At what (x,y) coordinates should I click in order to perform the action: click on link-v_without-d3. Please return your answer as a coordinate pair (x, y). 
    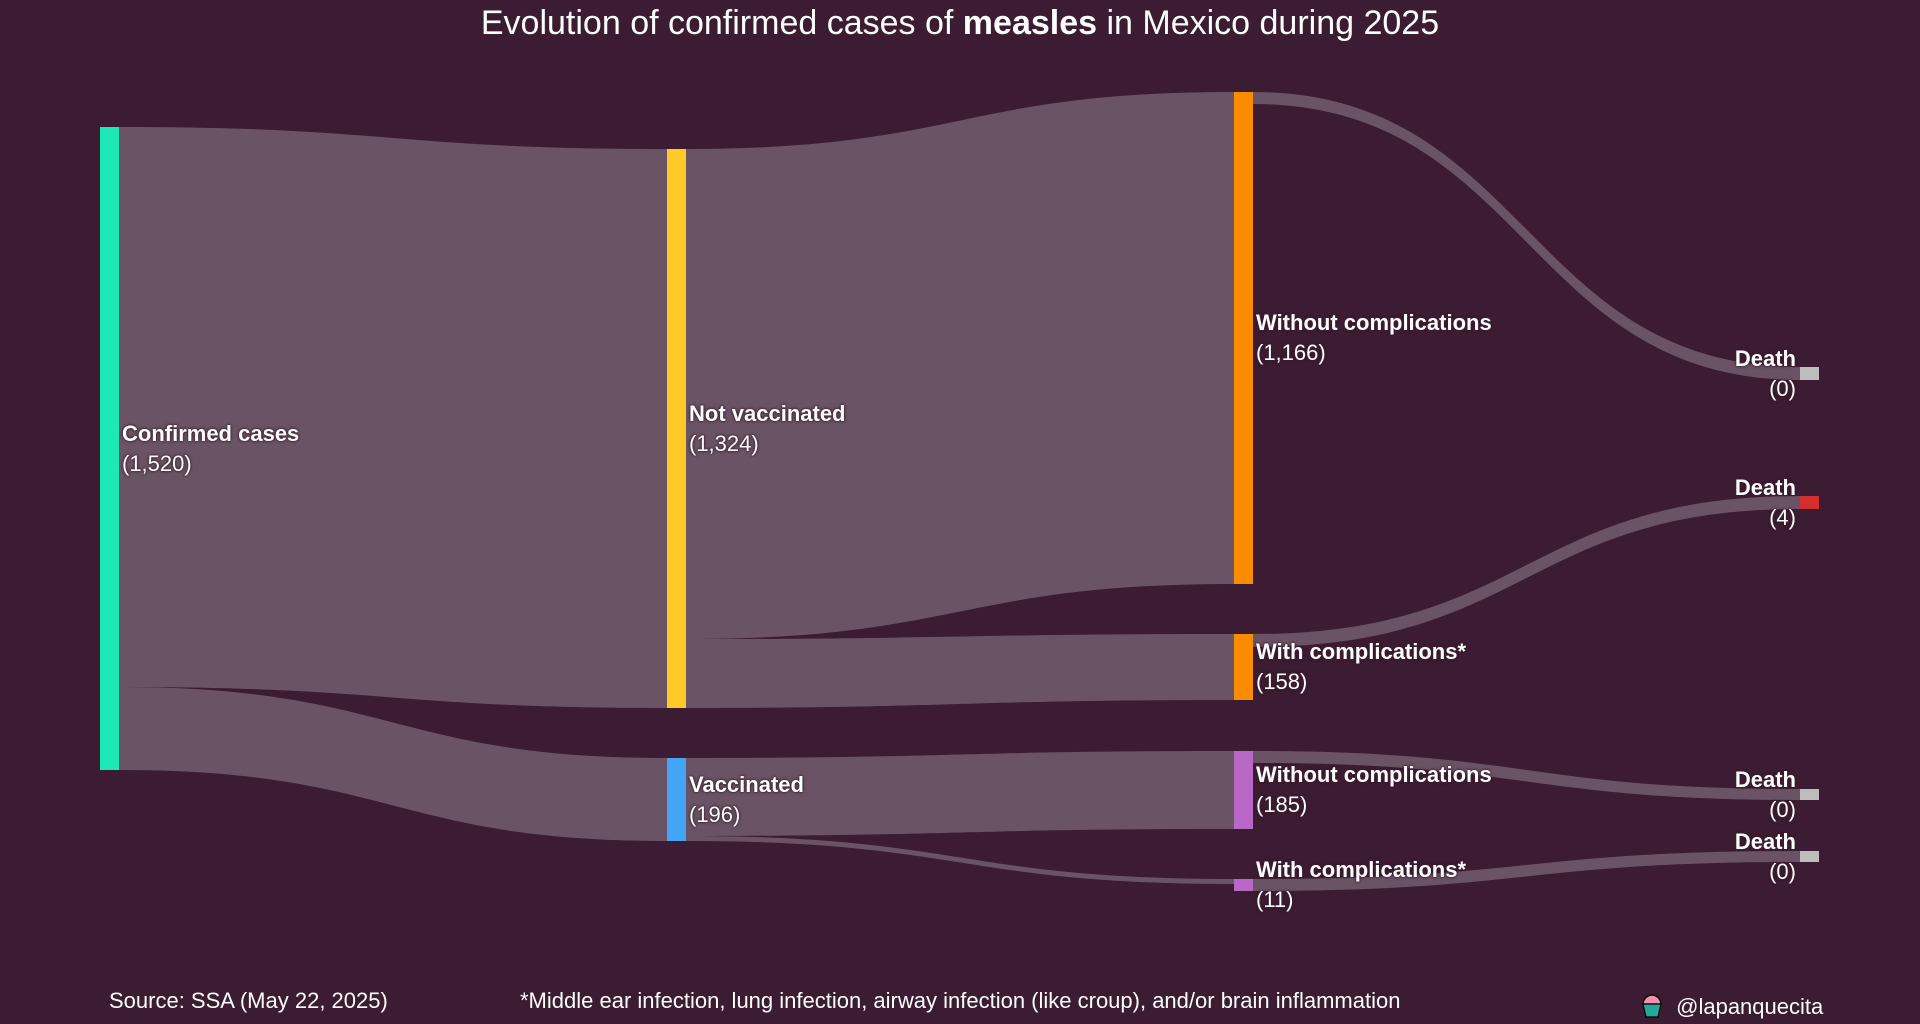
    Looking at the image, I should click on (1526, 775).